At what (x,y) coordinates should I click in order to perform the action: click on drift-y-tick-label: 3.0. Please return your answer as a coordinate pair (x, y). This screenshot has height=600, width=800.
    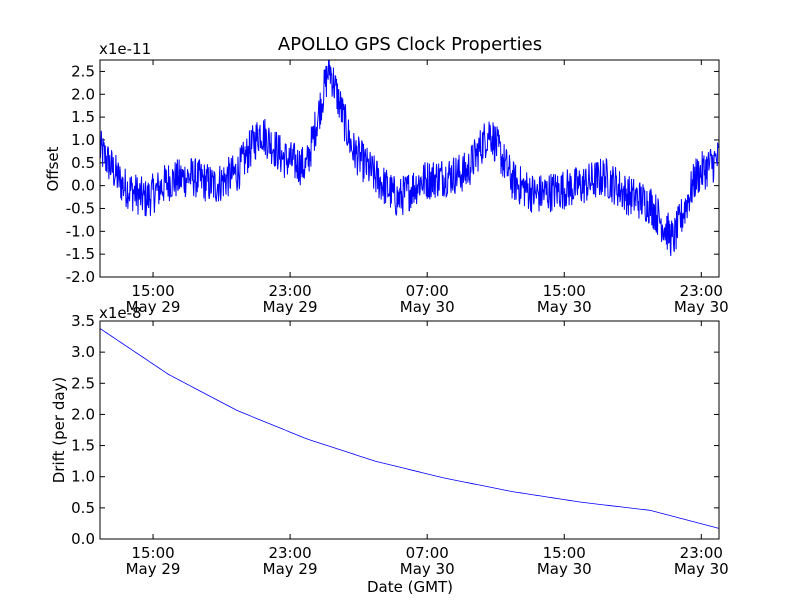
    Looking at the image, I should click on (83, 352).